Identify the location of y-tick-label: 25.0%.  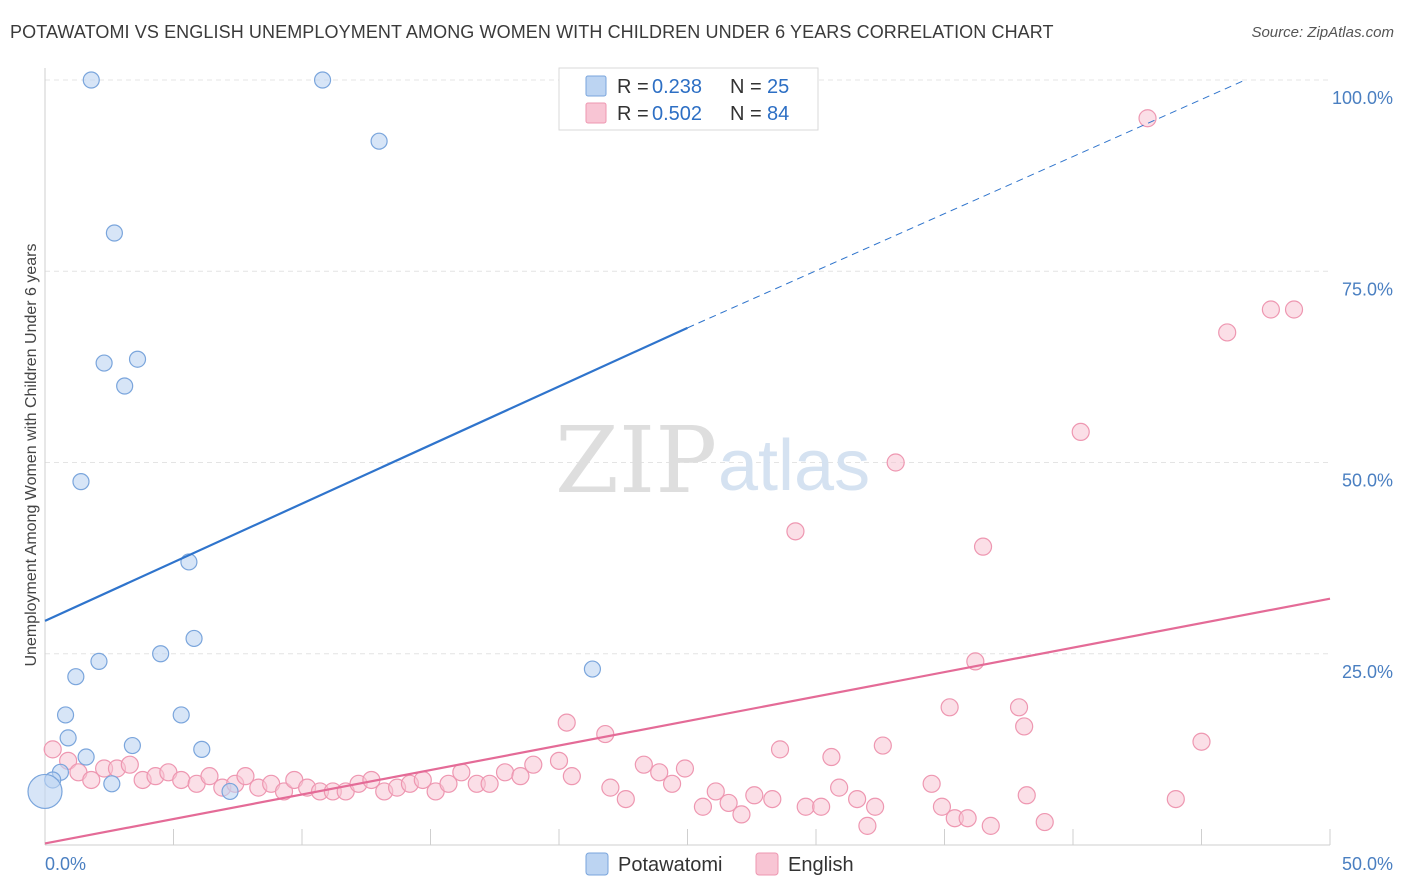
(1367, 672).